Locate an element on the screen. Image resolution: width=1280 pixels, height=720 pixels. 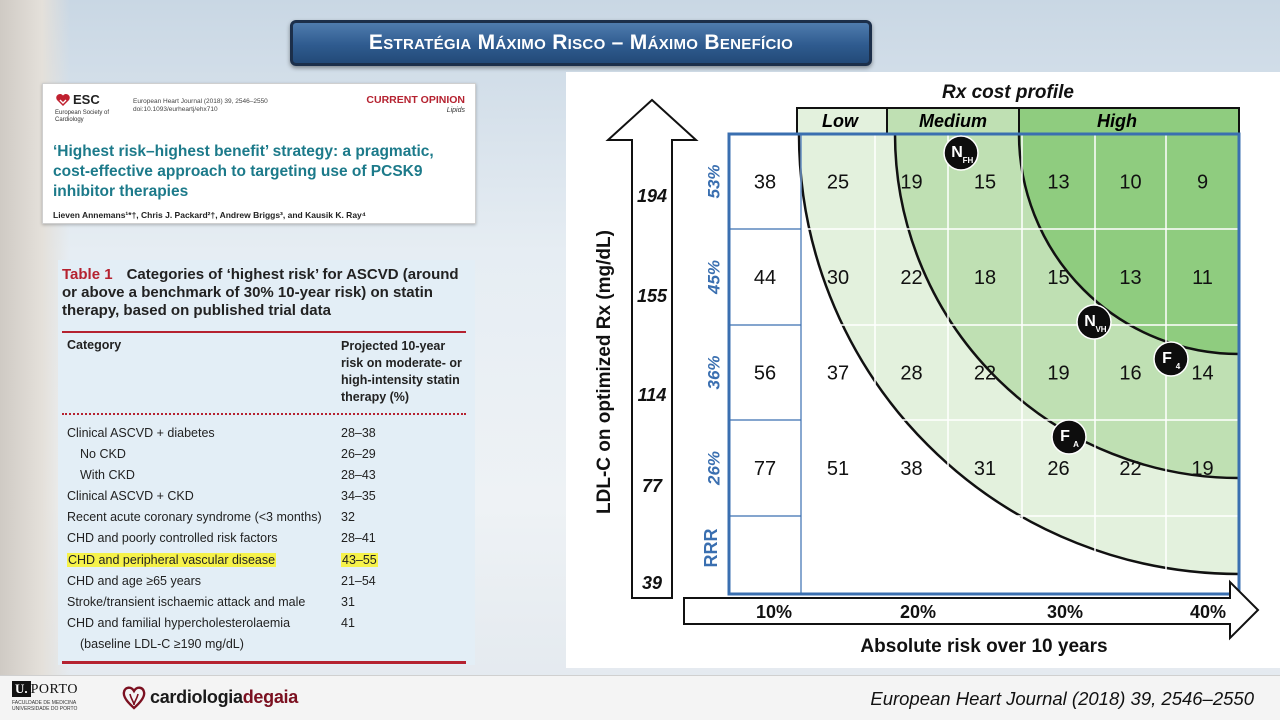
row-value: 41 is located at coordinates (348, 623).